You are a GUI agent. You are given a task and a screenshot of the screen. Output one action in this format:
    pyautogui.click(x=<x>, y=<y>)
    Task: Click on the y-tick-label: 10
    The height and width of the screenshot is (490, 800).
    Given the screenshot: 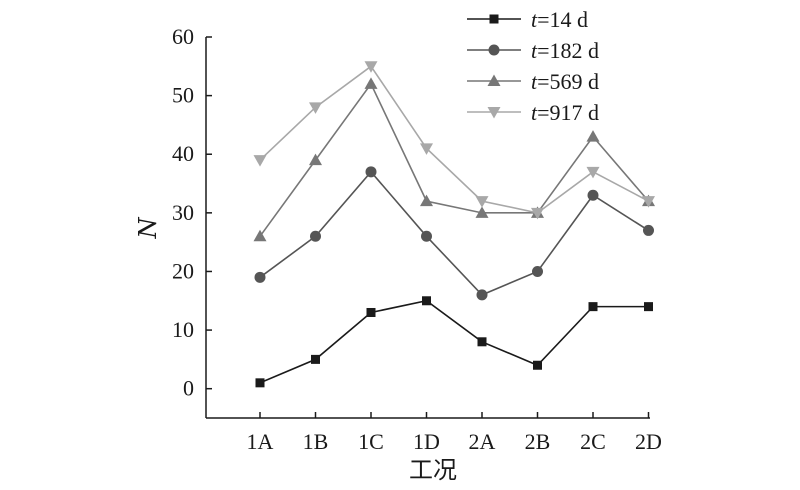 What is the action you would take?
    pyautogui.click(x=183, y=329)
    